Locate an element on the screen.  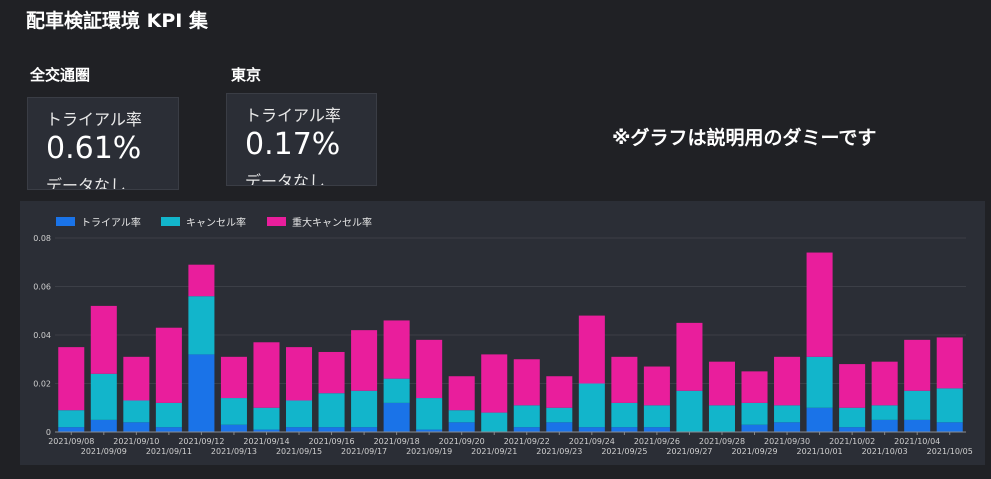
x-tick-label: 2021/09/09 is located at coordinates (104, 451).